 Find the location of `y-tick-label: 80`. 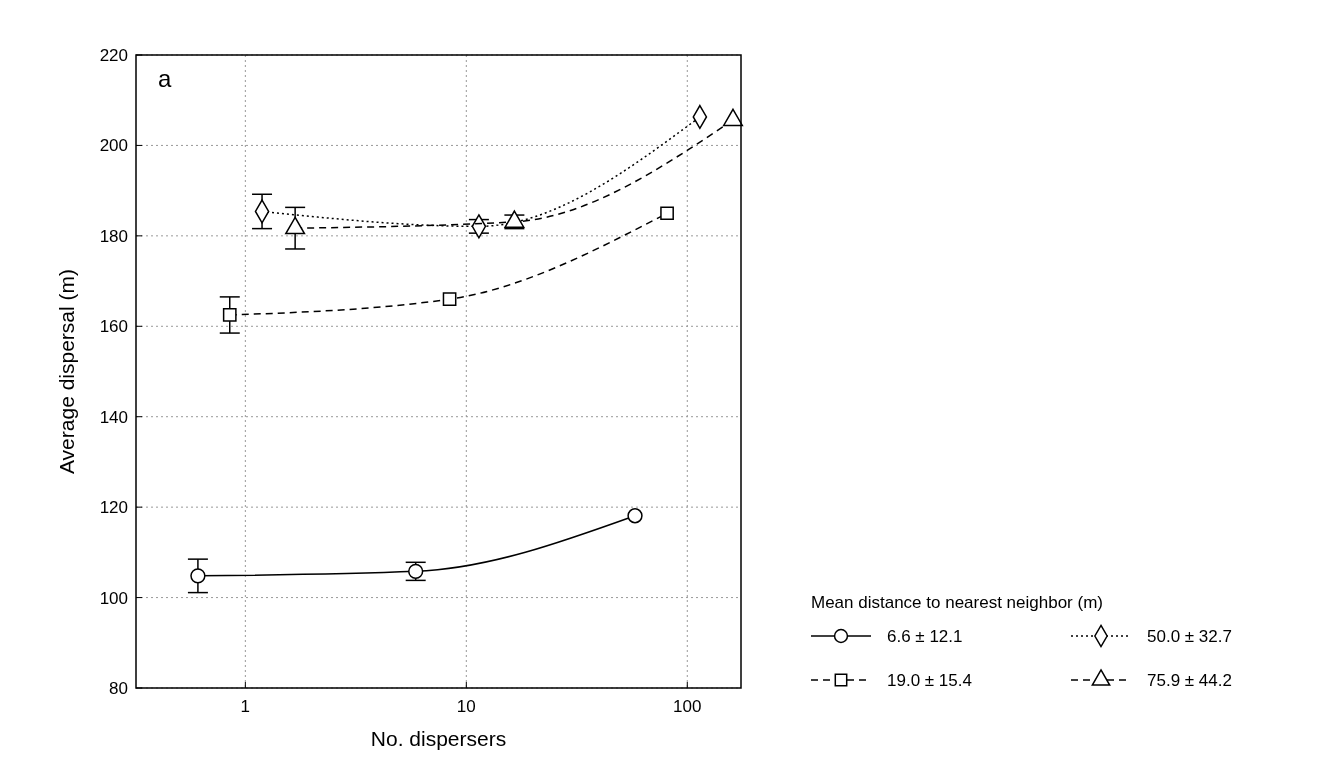

y-tick-label: 80 is located at coordinates (118, 688).